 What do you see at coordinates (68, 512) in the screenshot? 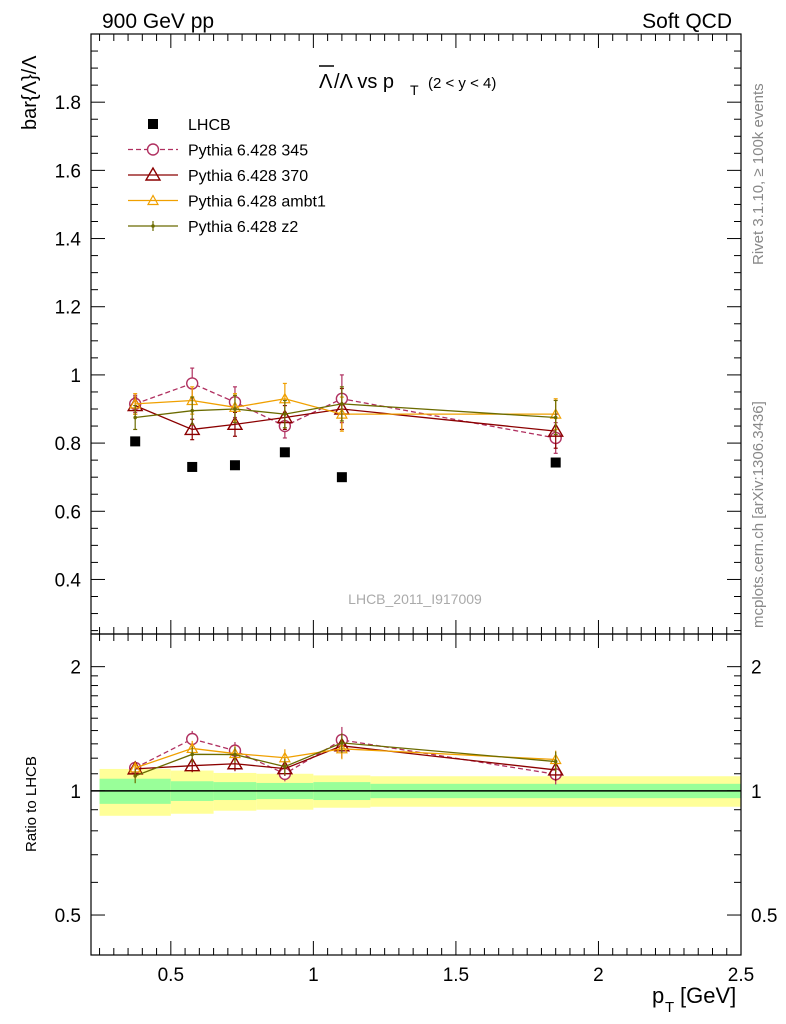
I see `y-tick-label: 0.6` at bounding box center [68, 512].